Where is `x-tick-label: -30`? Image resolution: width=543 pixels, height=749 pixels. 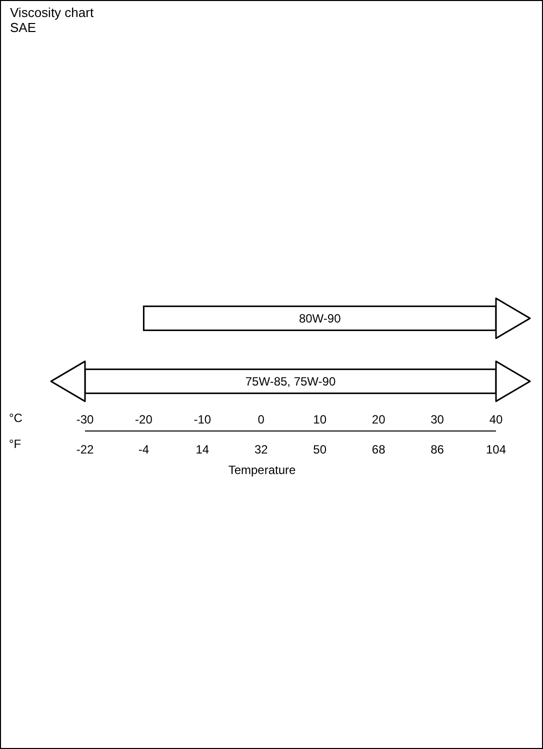
x-tick-label: -30 is located at coordinates (85, 419).